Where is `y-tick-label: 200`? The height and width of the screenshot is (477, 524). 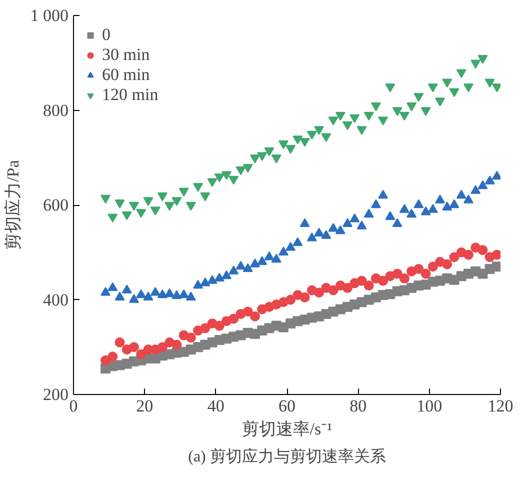
y-tick-label: 200 is located at coordinates (55, 394).